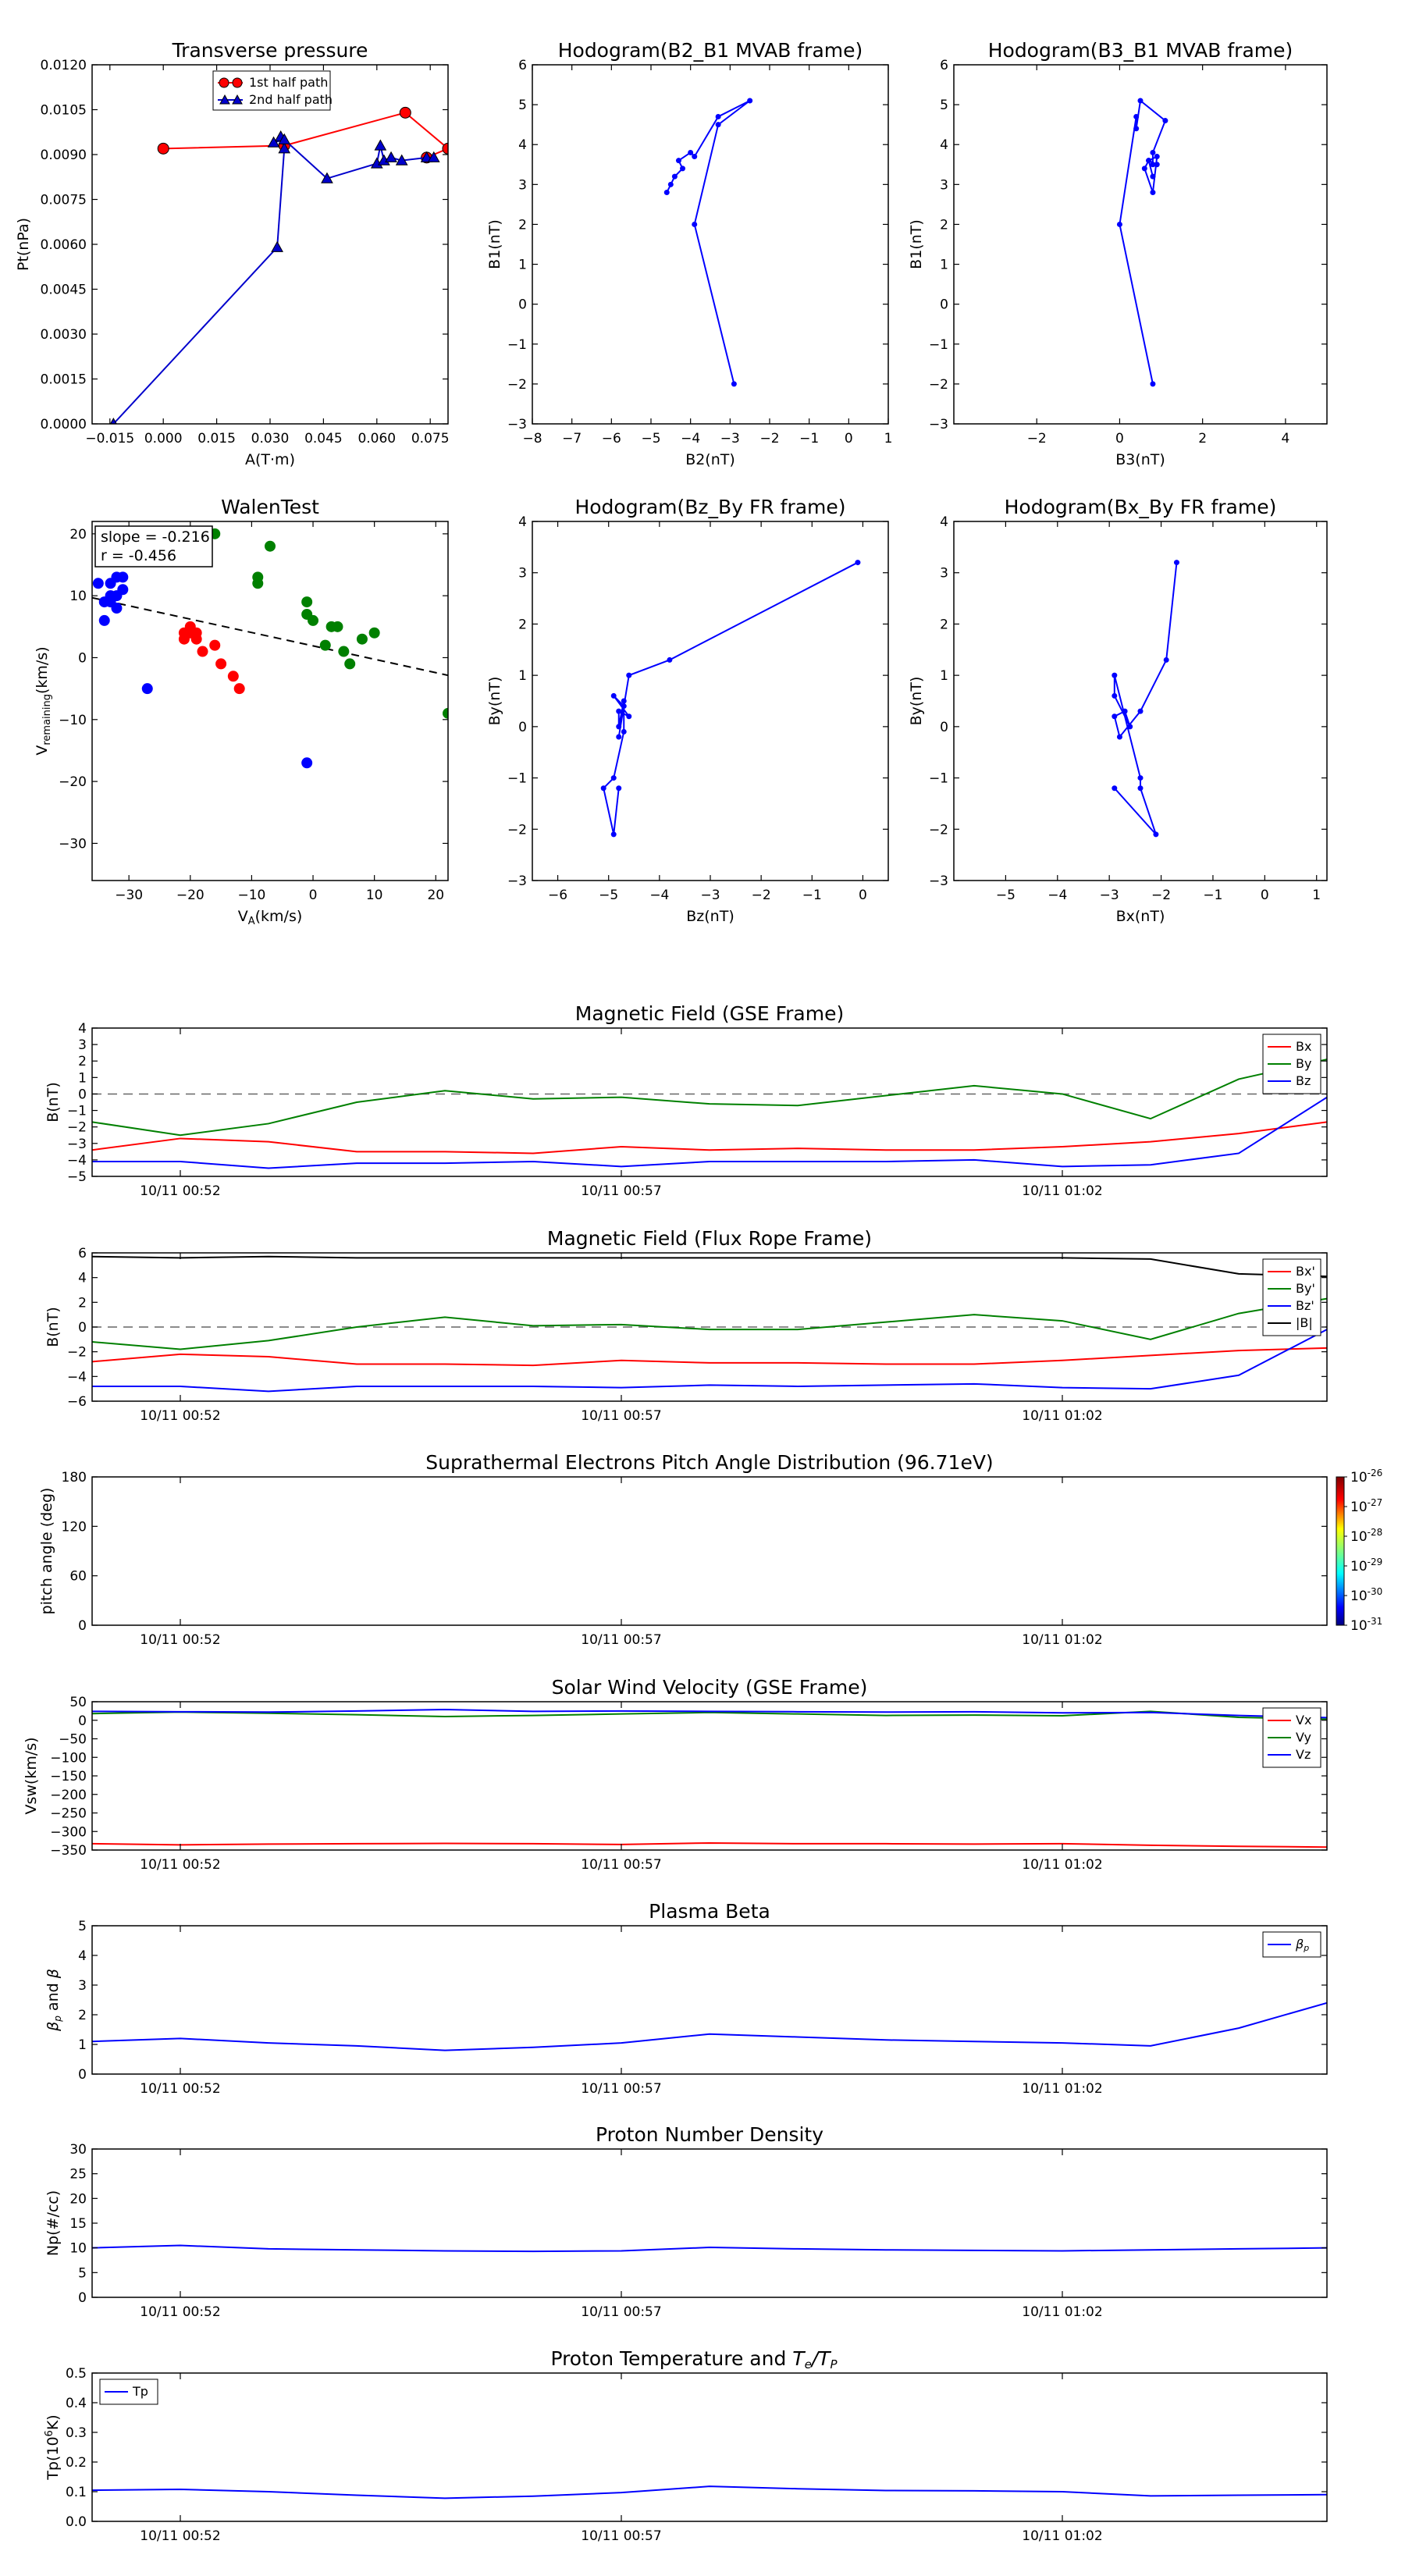 The width and height of the screenshot is (1405, 2576). I want to click on hodogram-b3-b1-ytick-label: −1, so click(939, 345).